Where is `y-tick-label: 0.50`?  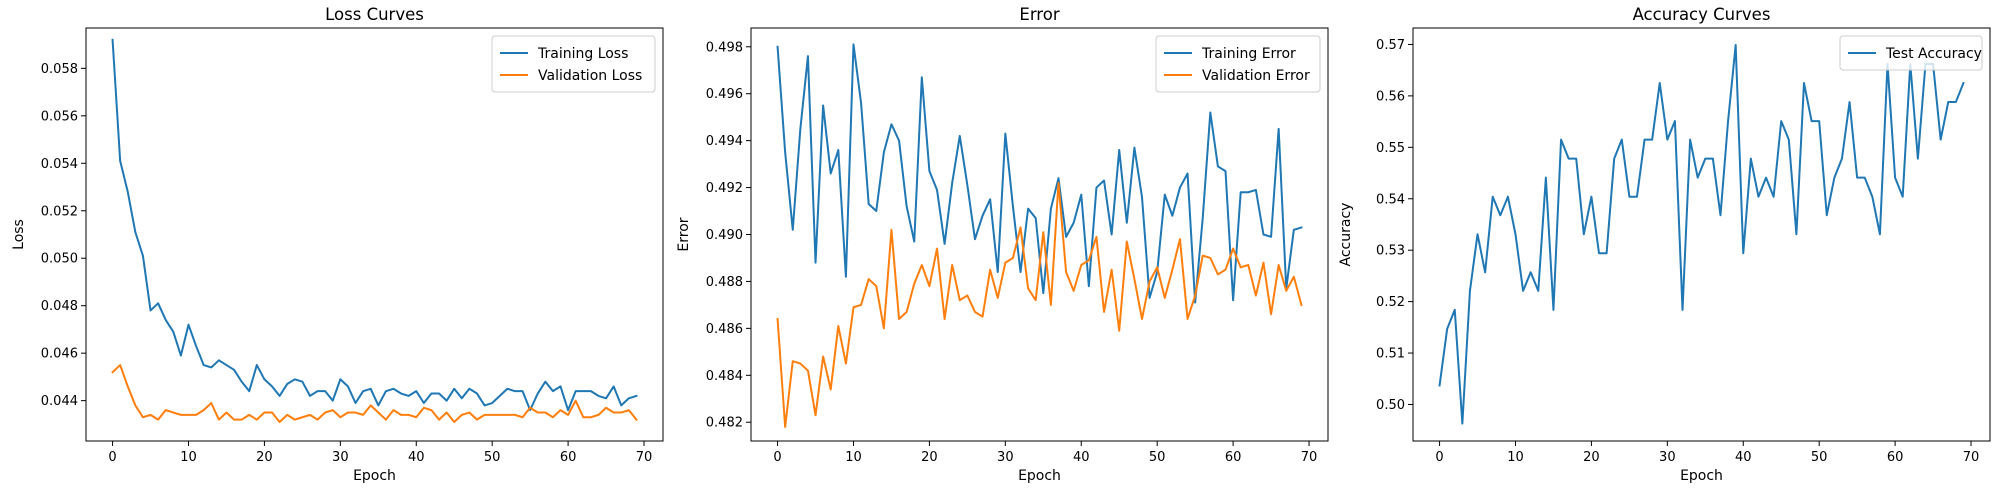
y-tick-label: 0.50 is located at coordinates (1390, 405).